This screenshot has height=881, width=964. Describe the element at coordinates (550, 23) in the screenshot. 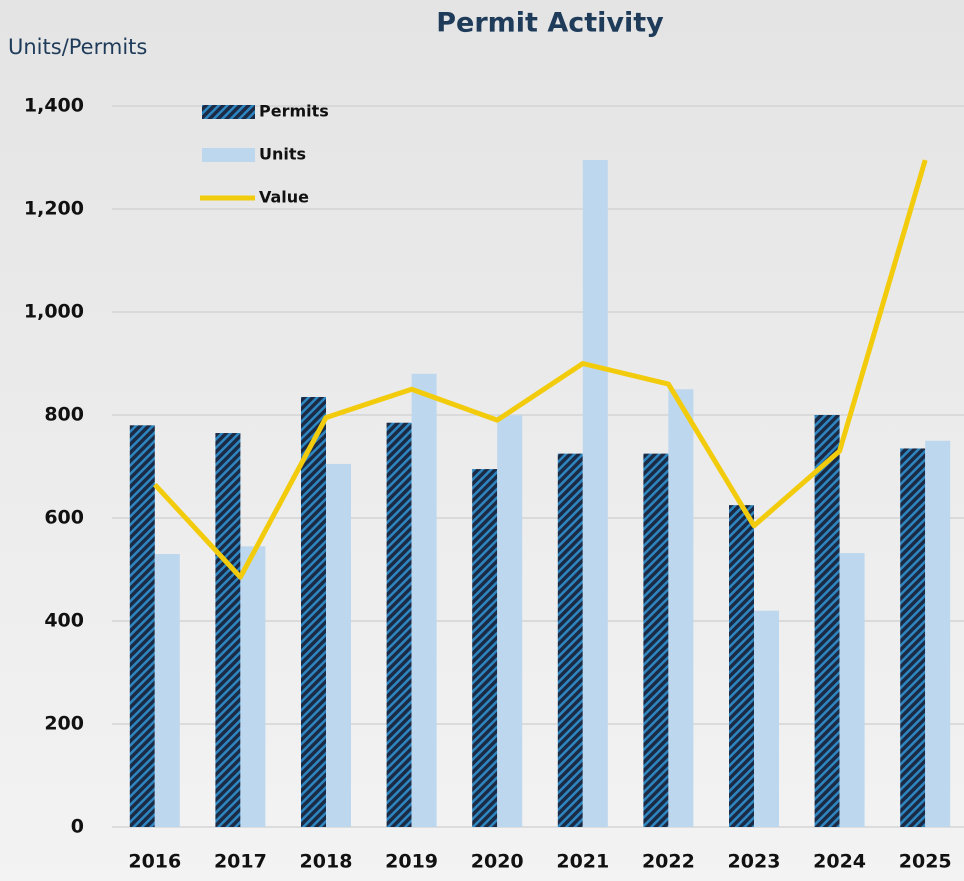

I see `chart-title: Permit Activity` at that location.